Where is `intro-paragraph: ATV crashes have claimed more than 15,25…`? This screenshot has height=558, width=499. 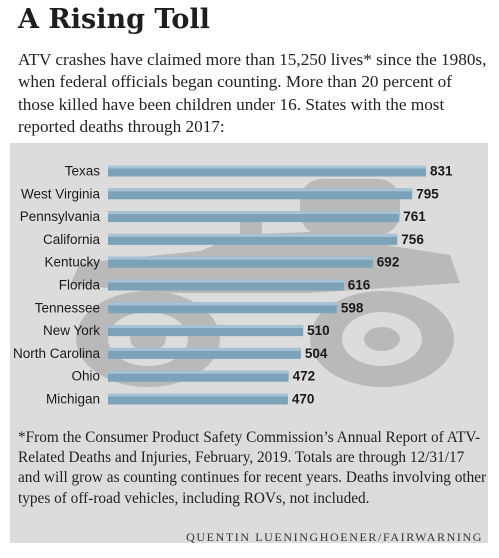 intro-paragraph: ATV crashes have claimed more than 15,25… is located at coordinates (252, 93).